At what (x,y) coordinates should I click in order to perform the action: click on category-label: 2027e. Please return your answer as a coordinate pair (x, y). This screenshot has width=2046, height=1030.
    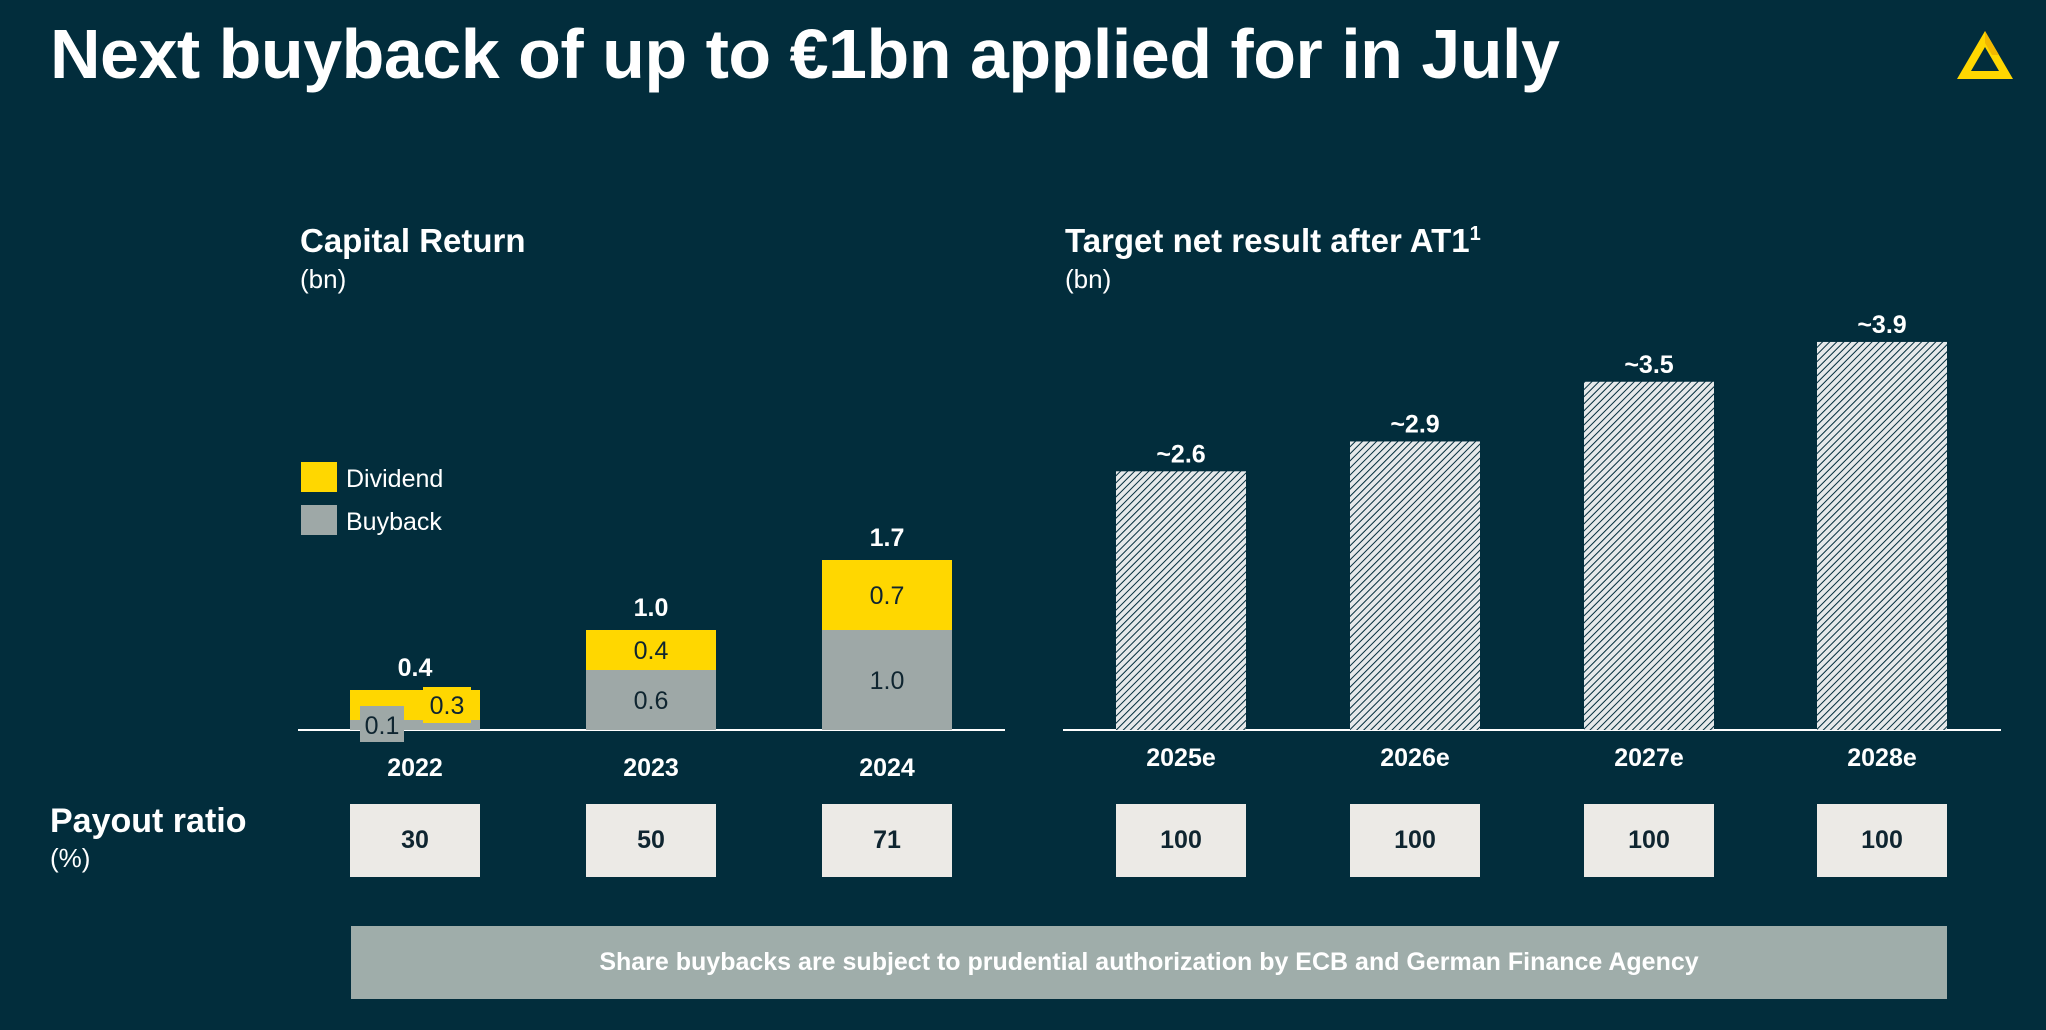
    Looking at the image, I should click on (1649, 758).